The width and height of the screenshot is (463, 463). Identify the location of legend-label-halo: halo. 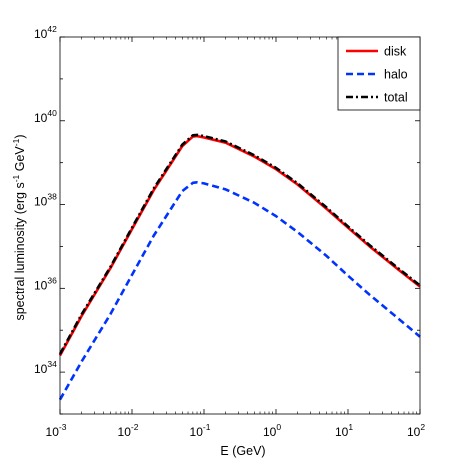
(396, 75).